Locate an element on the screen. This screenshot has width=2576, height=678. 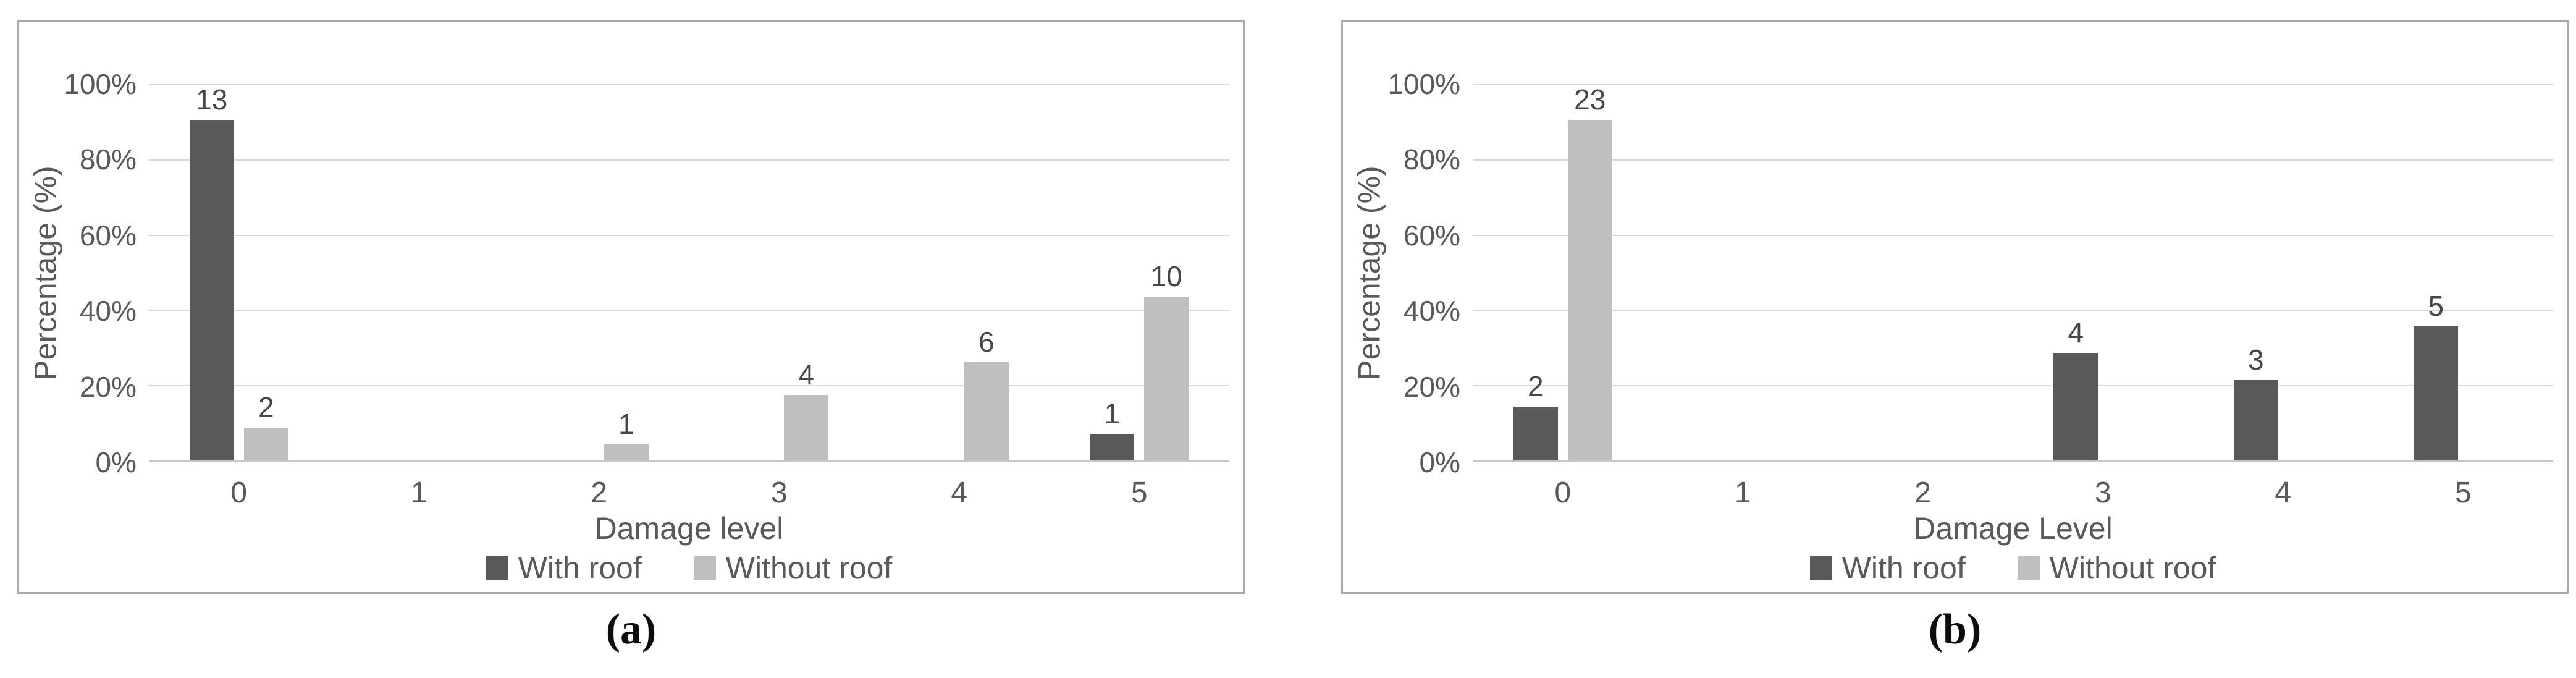
bar-group-without-roof-0: 23 is located at coordinates (1589, 271).